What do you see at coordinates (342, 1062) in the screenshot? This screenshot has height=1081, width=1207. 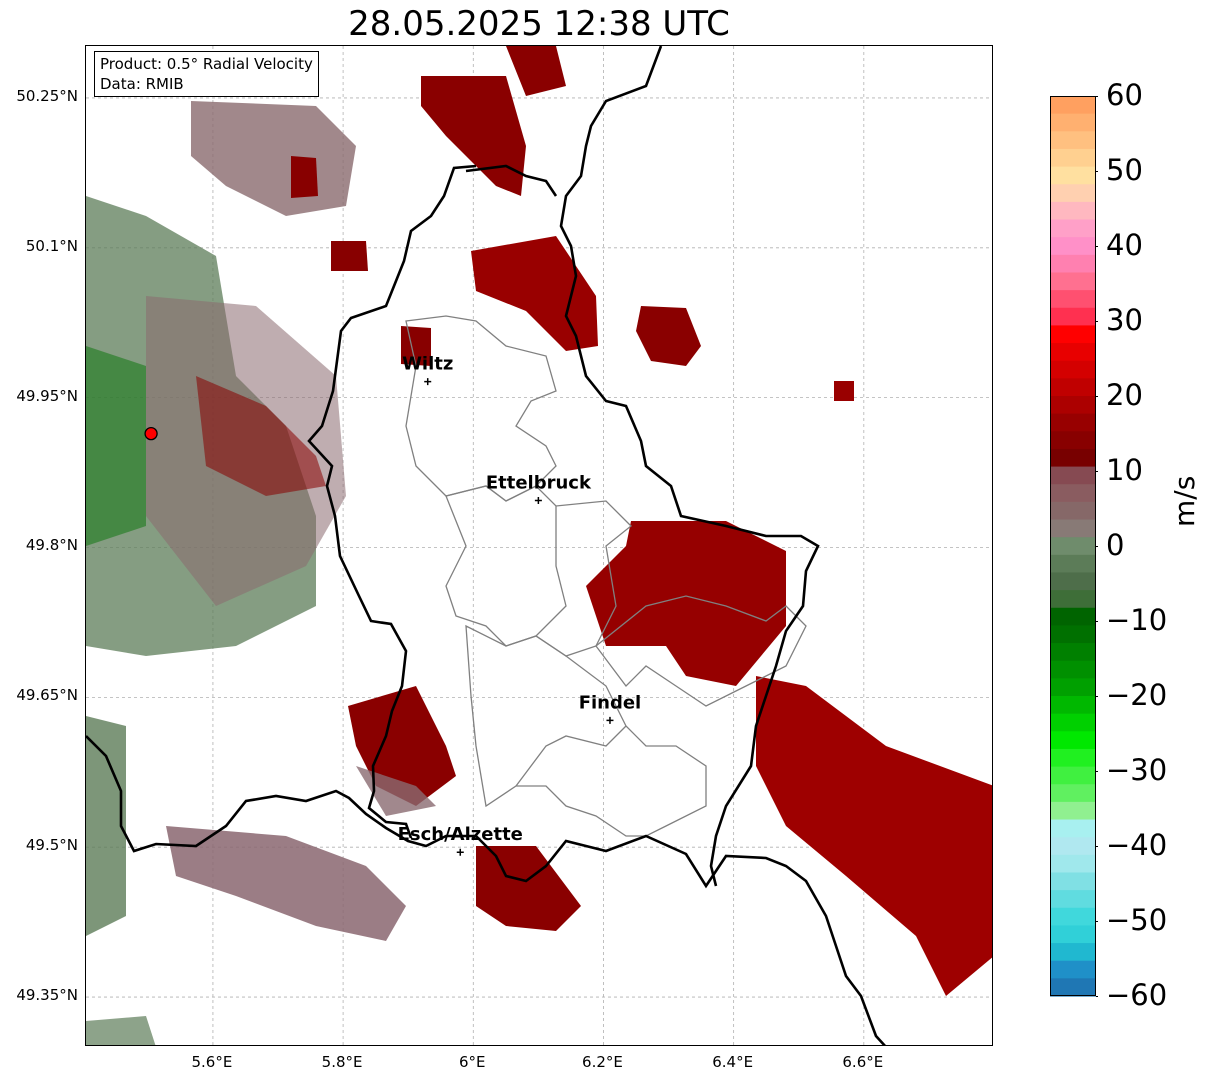 I see `lon-tick-label: 5.8°E` at bounding box center [342, 1062].